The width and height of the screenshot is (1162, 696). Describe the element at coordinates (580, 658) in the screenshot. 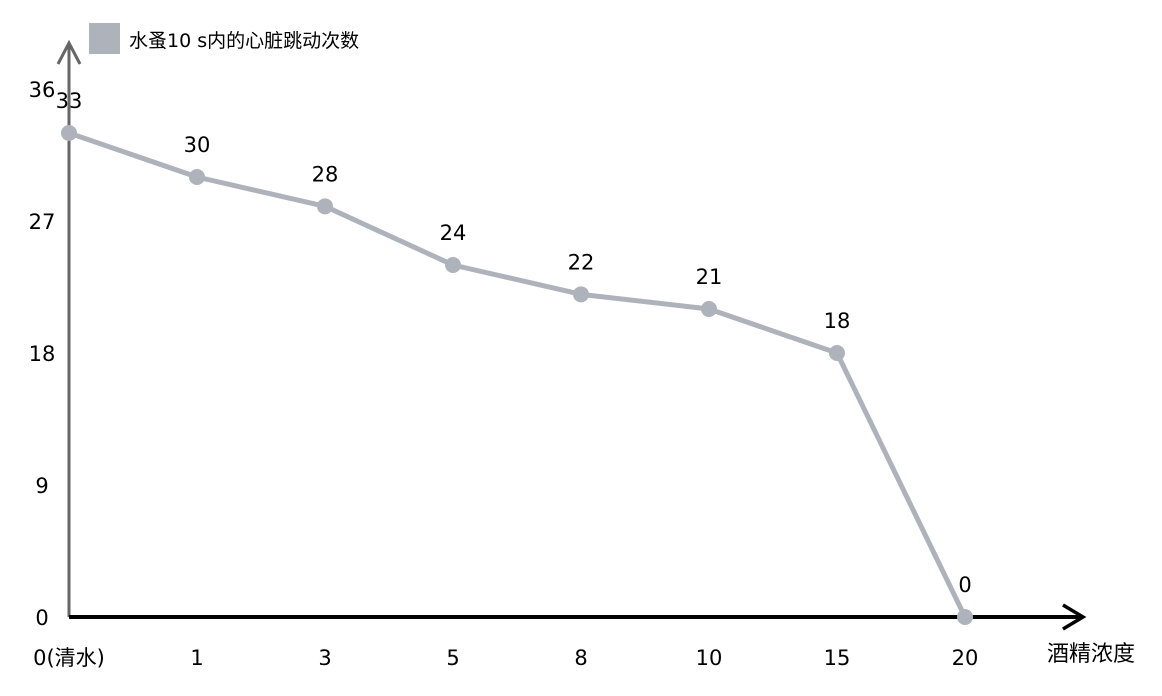

I see `x-tick-label: 8` at that location.